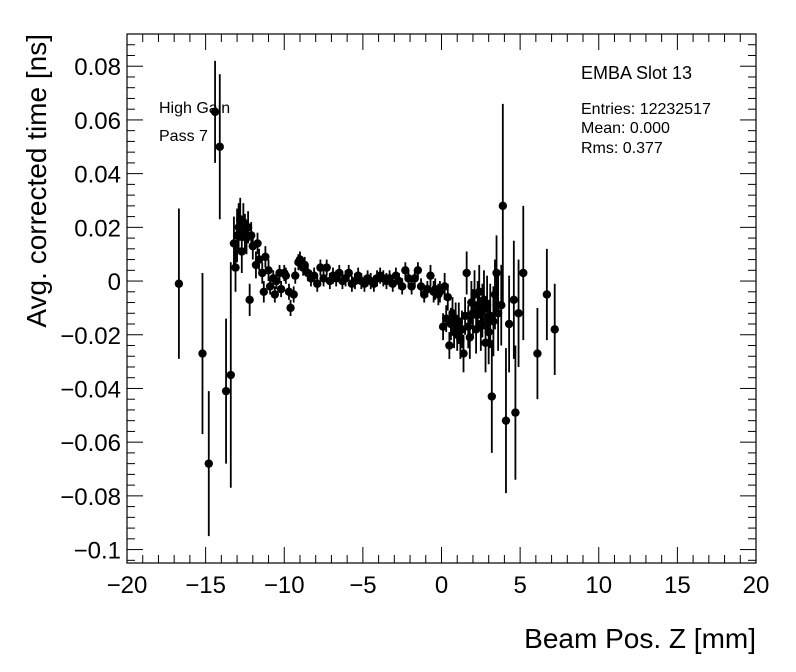 This screenshot has height=672, width=796. I want to click on stats-mean: Mean: 0.000, so click(625, 128).